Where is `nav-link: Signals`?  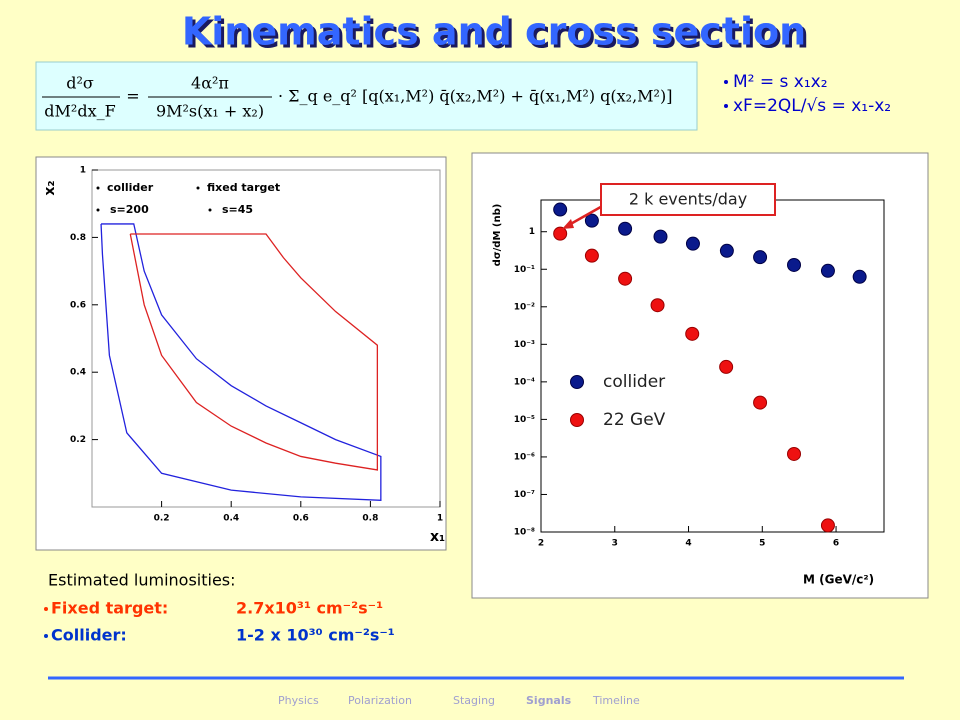 nav-link: Signals is located at coordinates (549, 700).